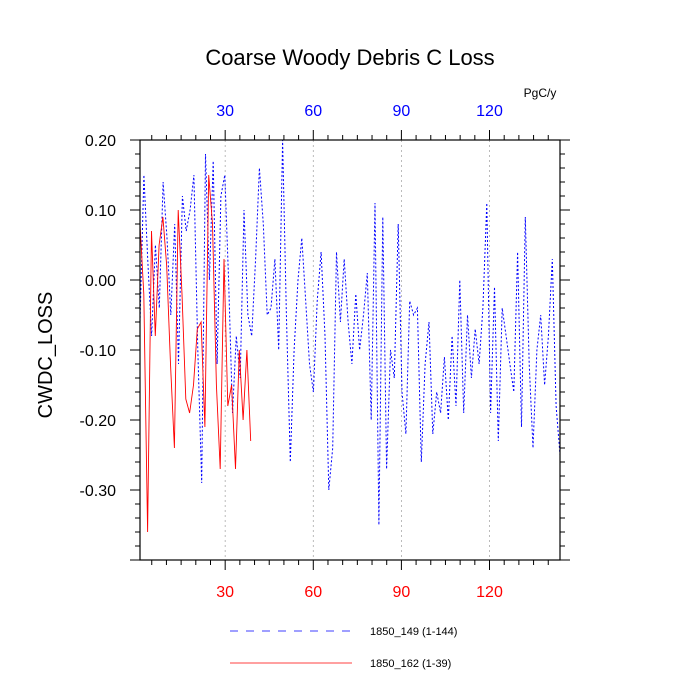 The width and height of the screenshot is (700, 700). I want to click on x-tick-label-top-2: 90, so click(402, 111).